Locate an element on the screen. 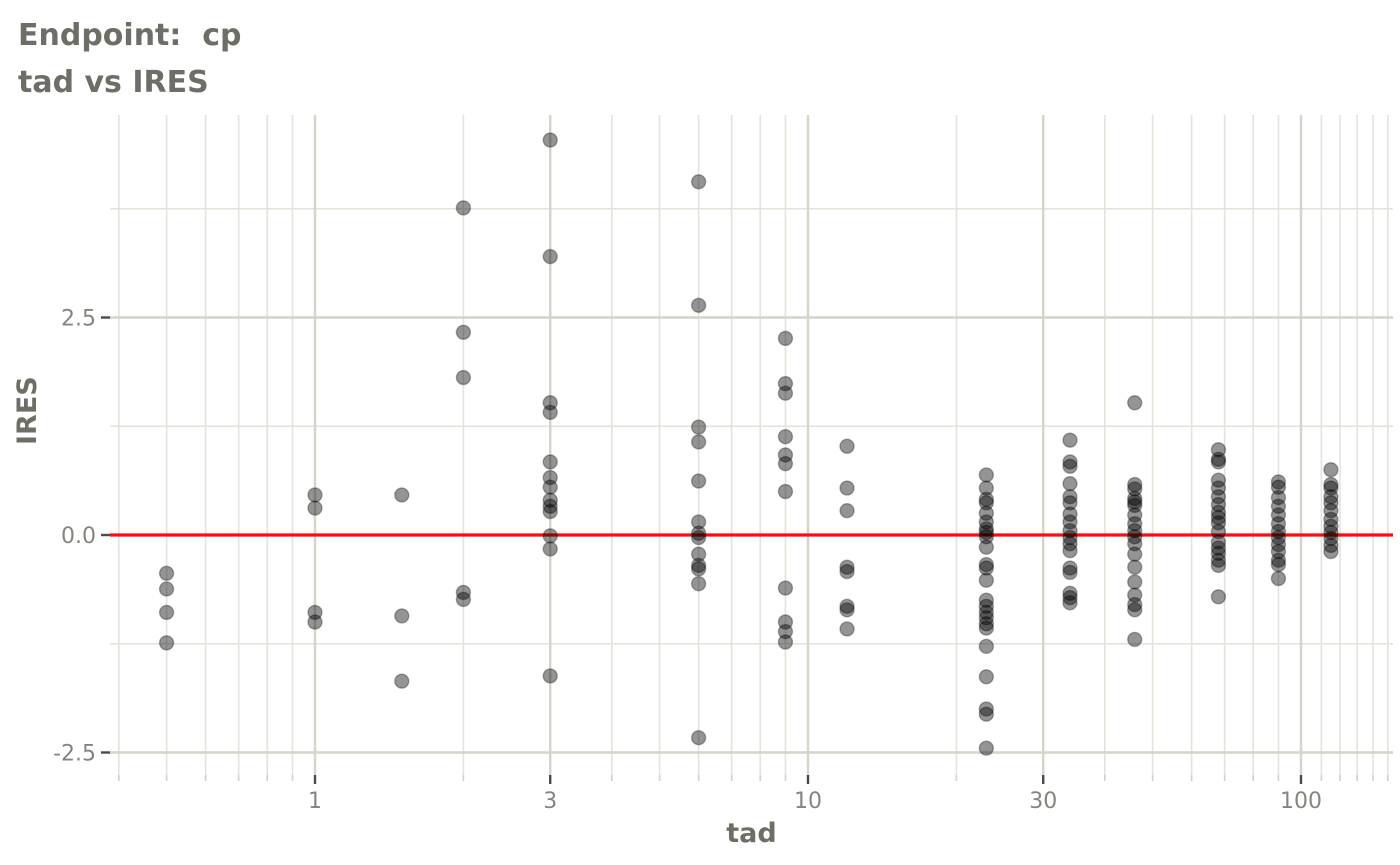 The width and height of the screenshot is (1400, 865). y-tick-label: 2.5 is located at coordinates (78, 319).